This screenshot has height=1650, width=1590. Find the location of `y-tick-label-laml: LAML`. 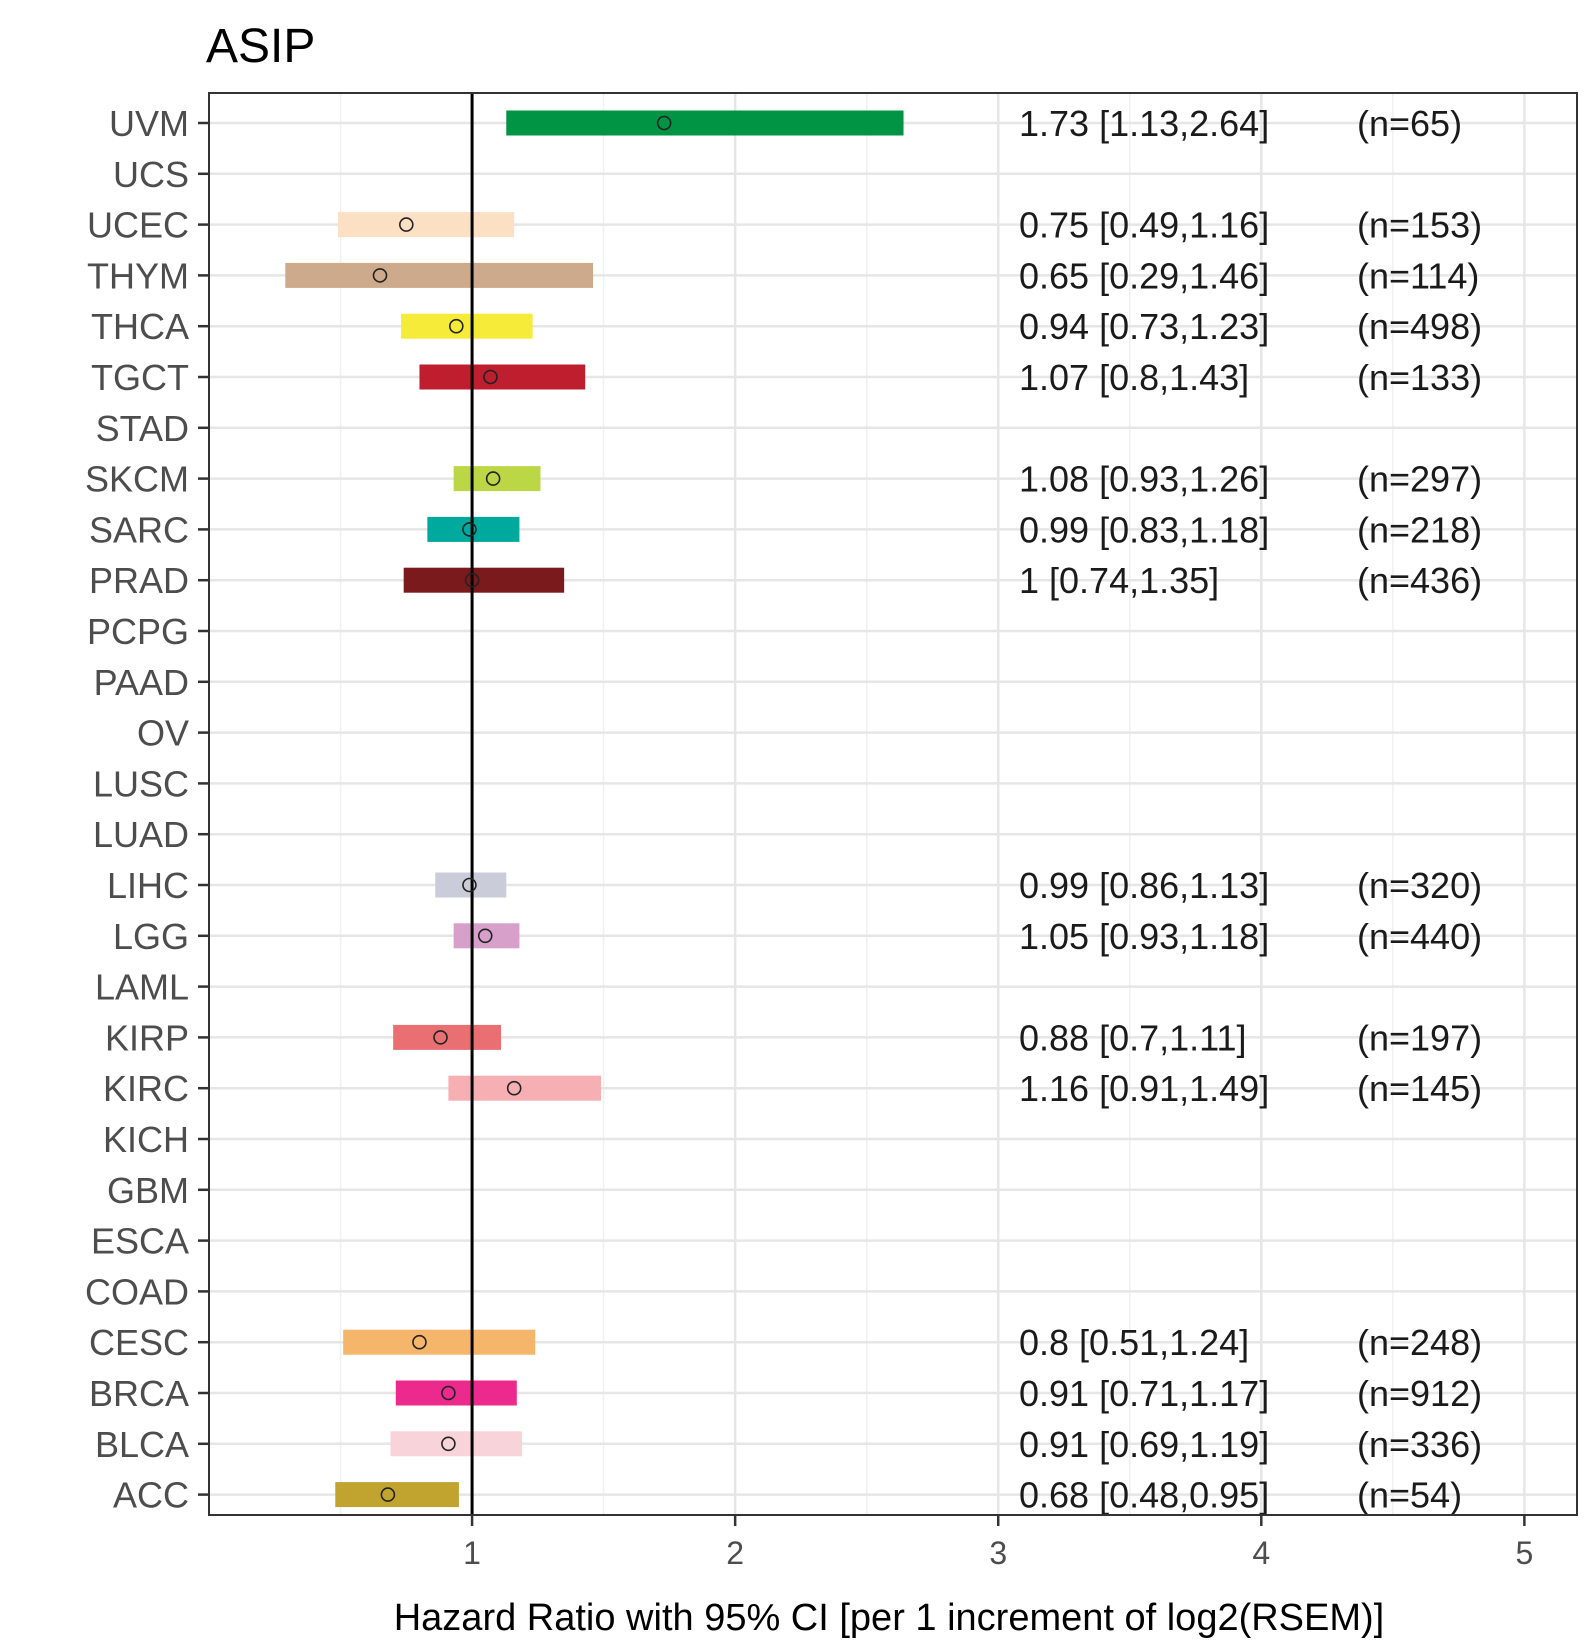

y-tick-label-laml: LAML is located at coordinates (142, 987).